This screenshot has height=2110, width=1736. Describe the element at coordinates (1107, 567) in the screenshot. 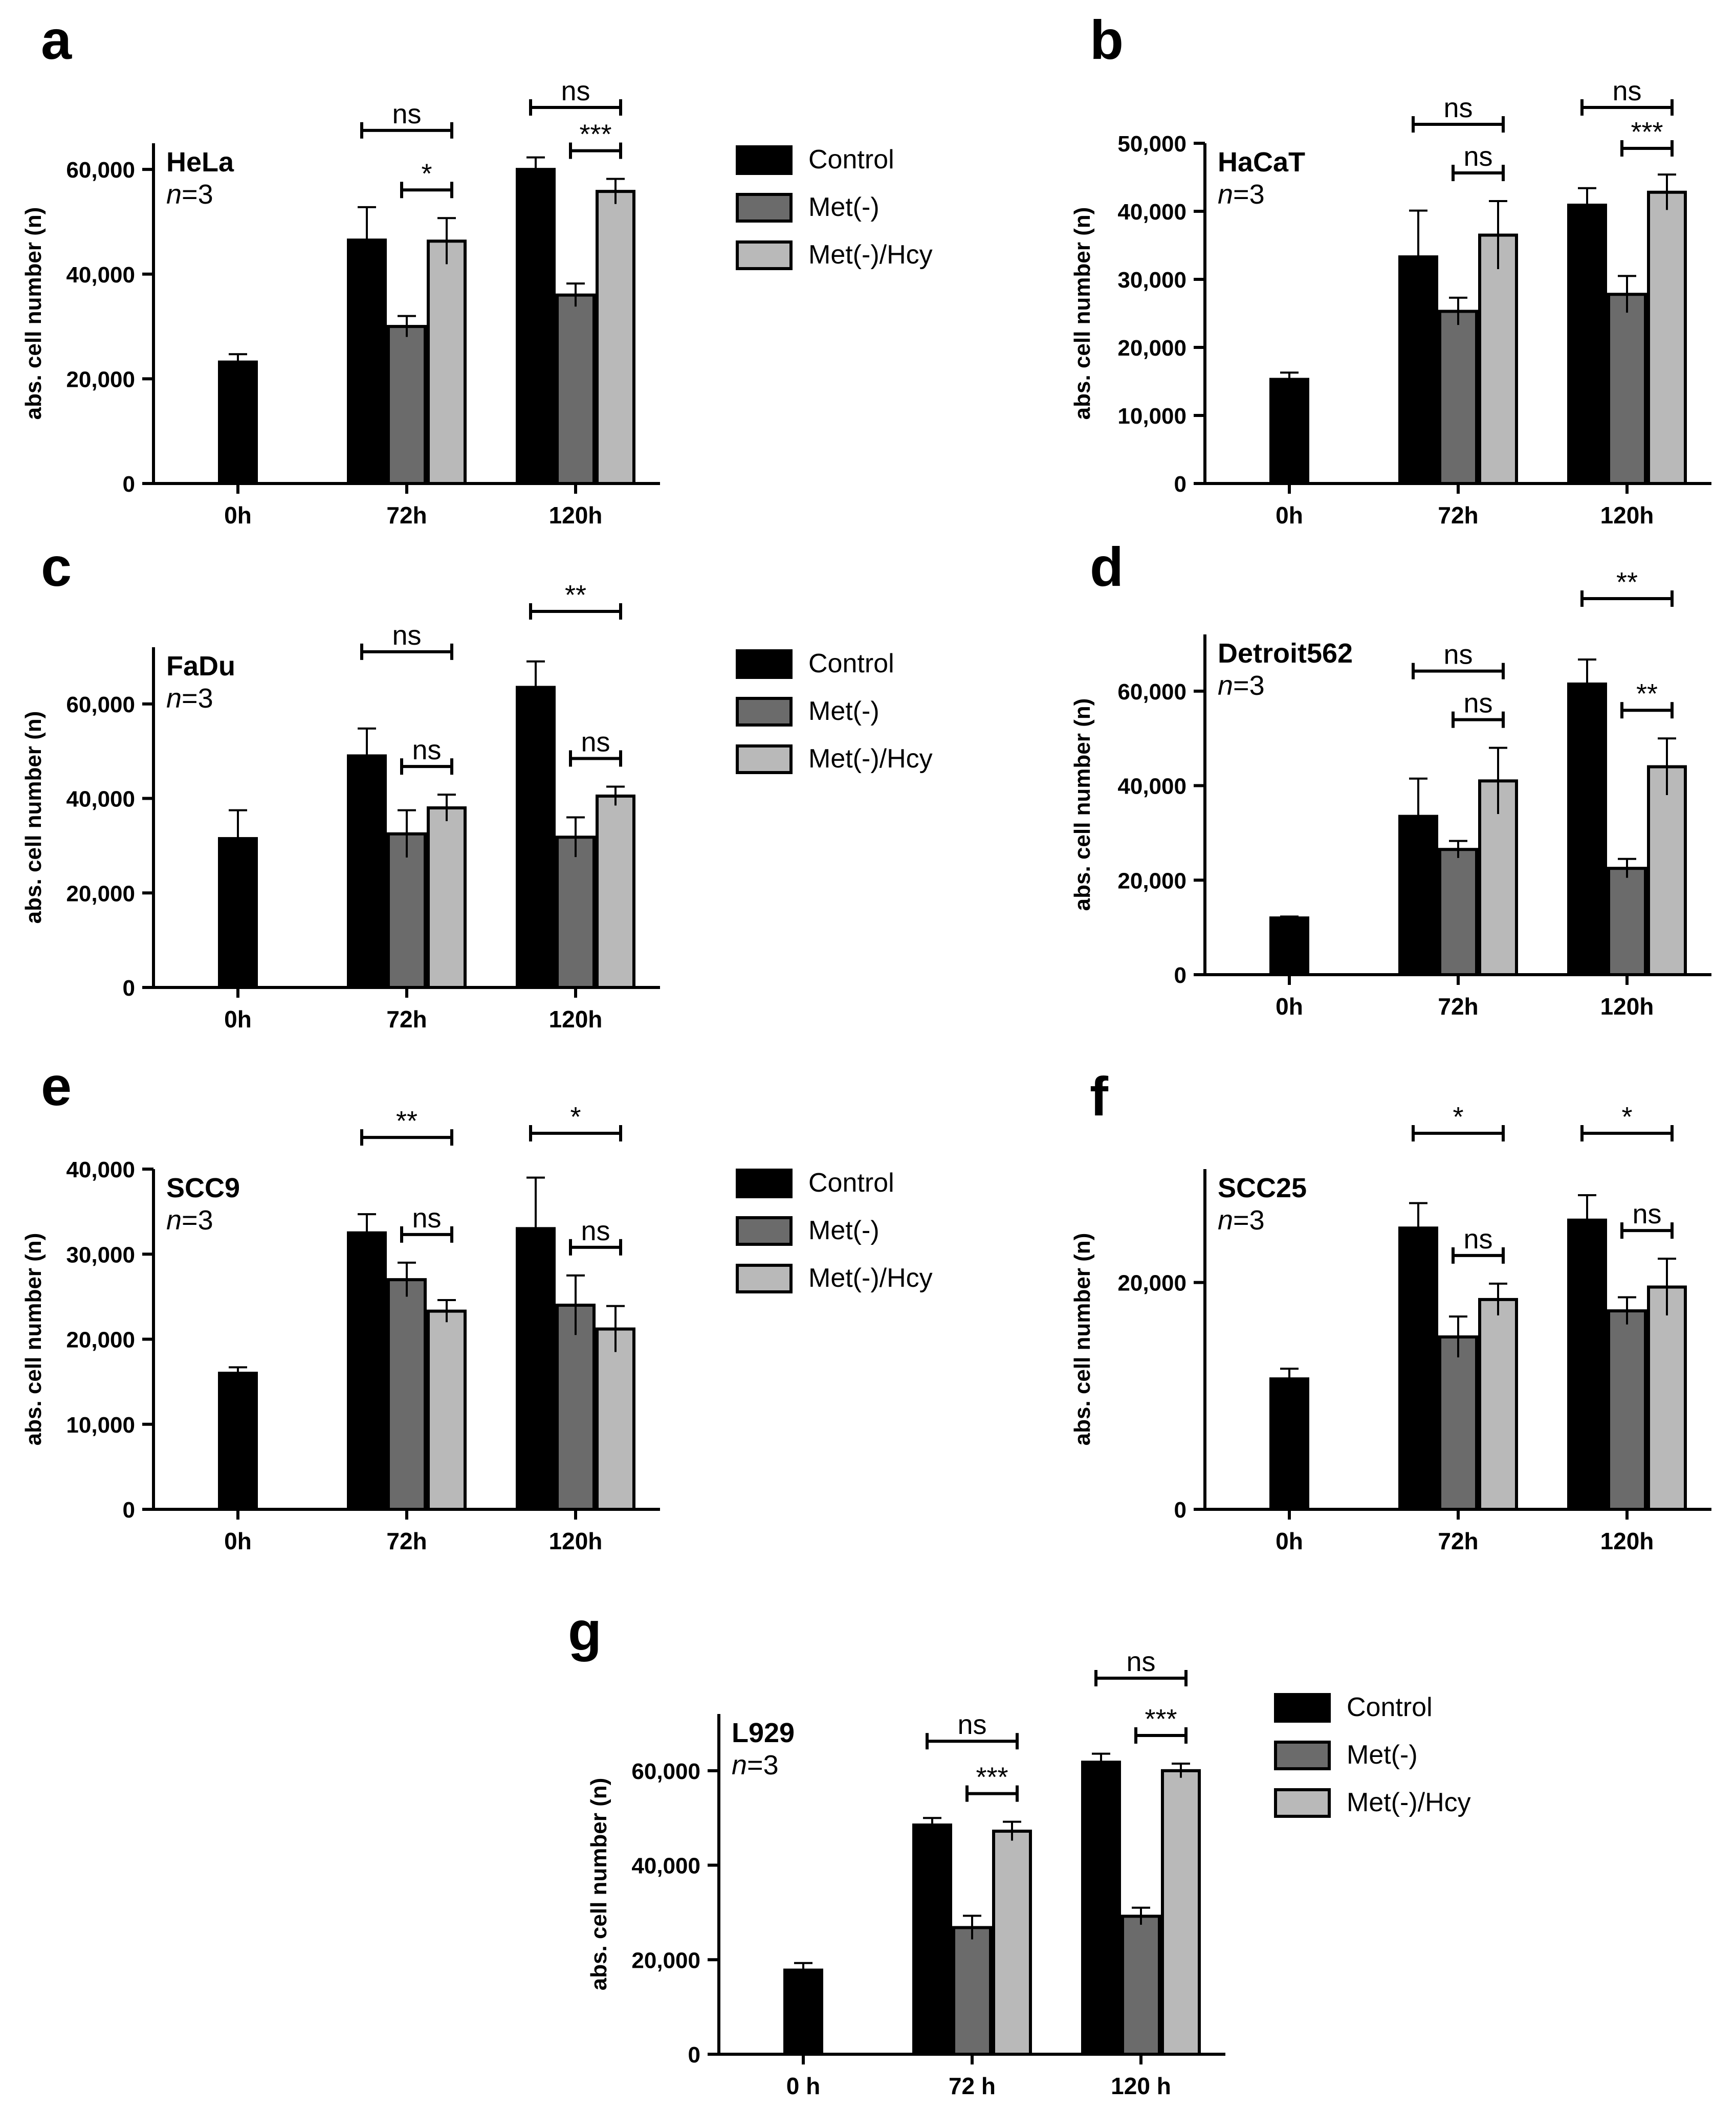

I see `panel-label: d` at that location.